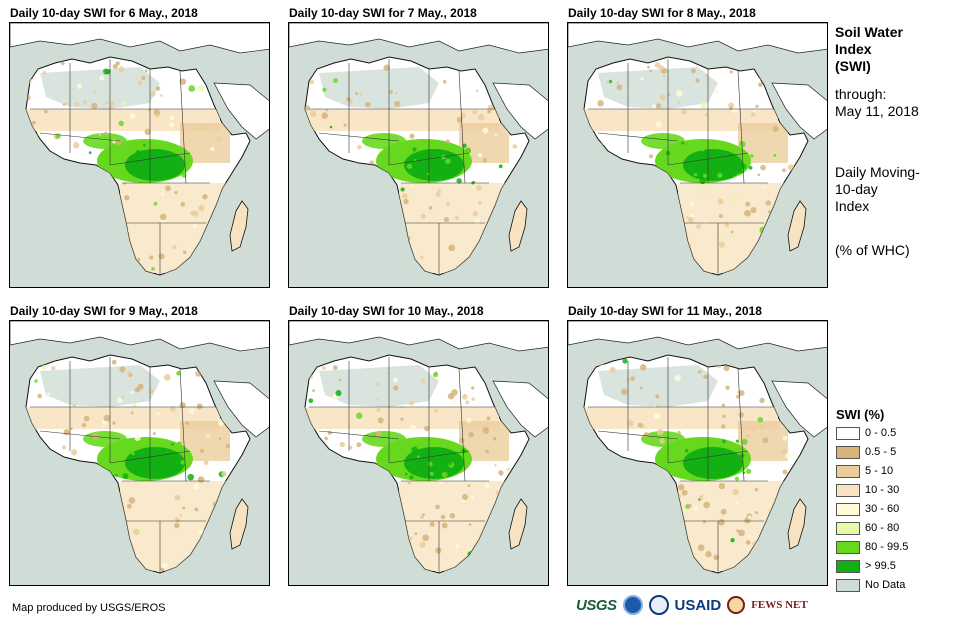  I want to click on panel-title-6: Daily 10-day SWI for 11 May., 2018, so click(665, 311).